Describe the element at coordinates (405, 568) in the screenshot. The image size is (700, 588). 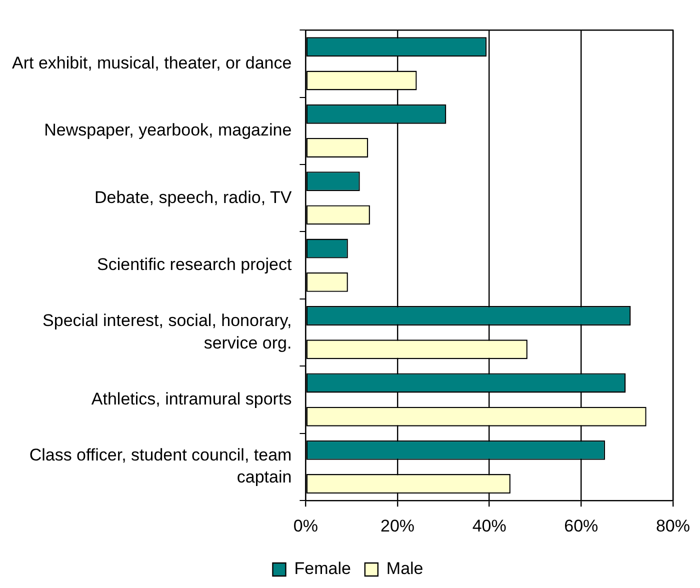
I see `legend-label: Male` at that location.